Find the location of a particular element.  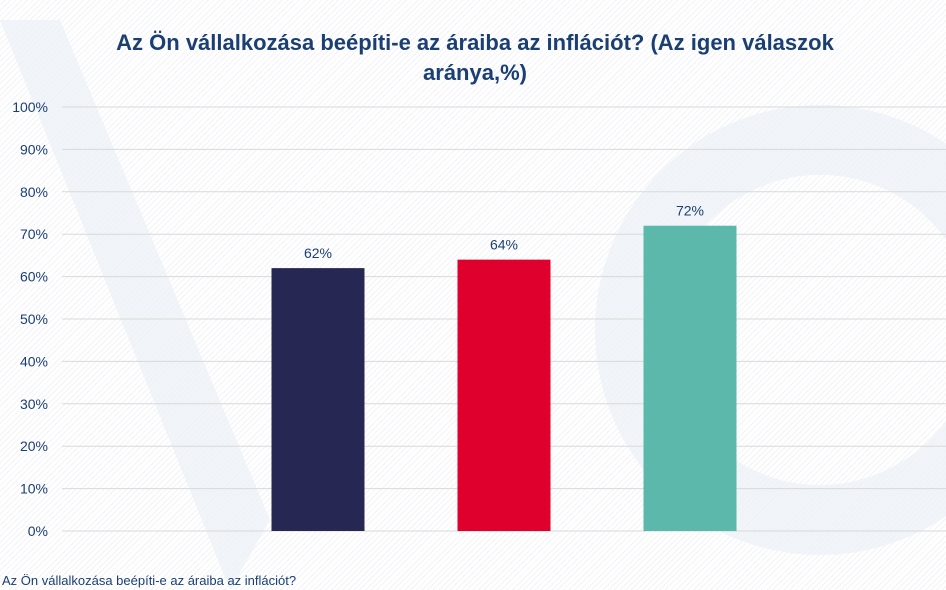

y-tick-label: 20% is located at coordinates (34, 446).